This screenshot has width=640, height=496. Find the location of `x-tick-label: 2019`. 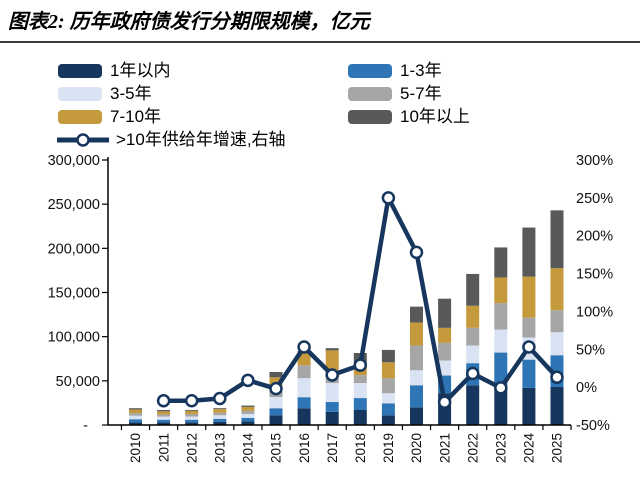

x-tick-label: 2019 is located at coordinates (388, 448).